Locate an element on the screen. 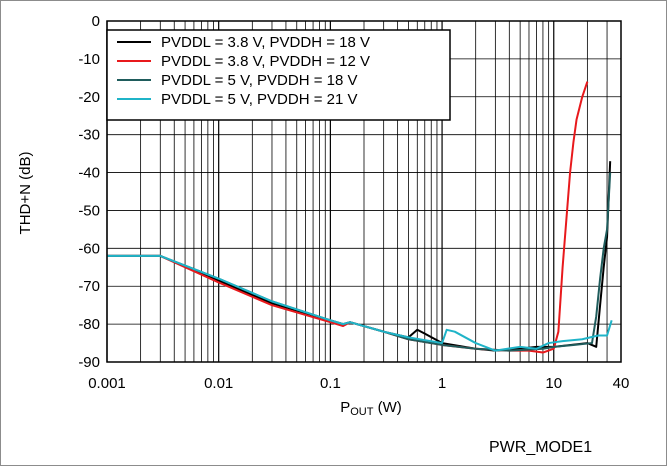  y-tick-label: -80 is located at coordinates (89, 324).